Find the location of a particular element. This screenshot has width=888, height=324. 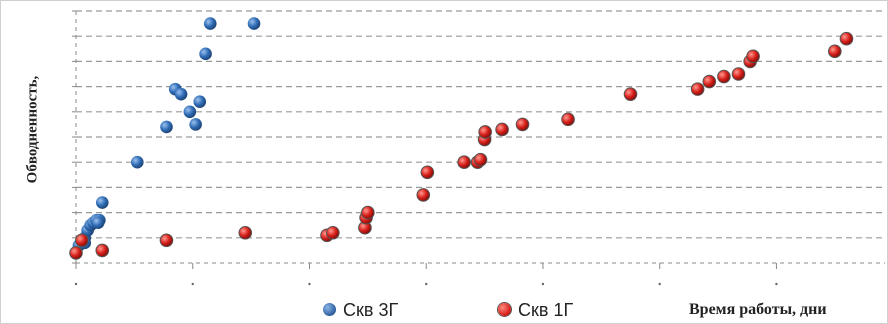

legend-marker-blue is located at coordinates (329, 309).